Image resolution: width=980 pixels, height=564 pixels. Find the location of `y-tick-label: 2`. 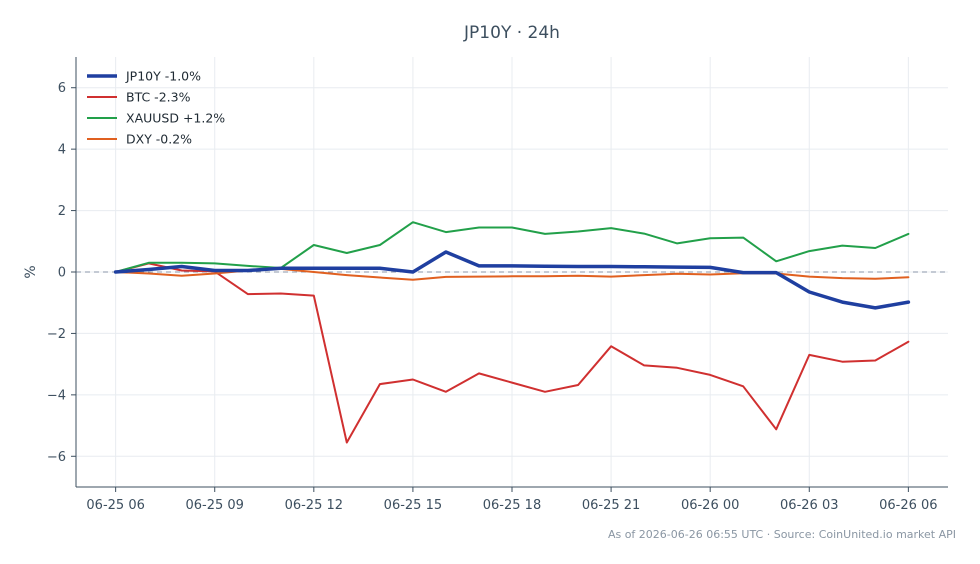

y-tick-label: 2 is located at coordinates (62, 211).